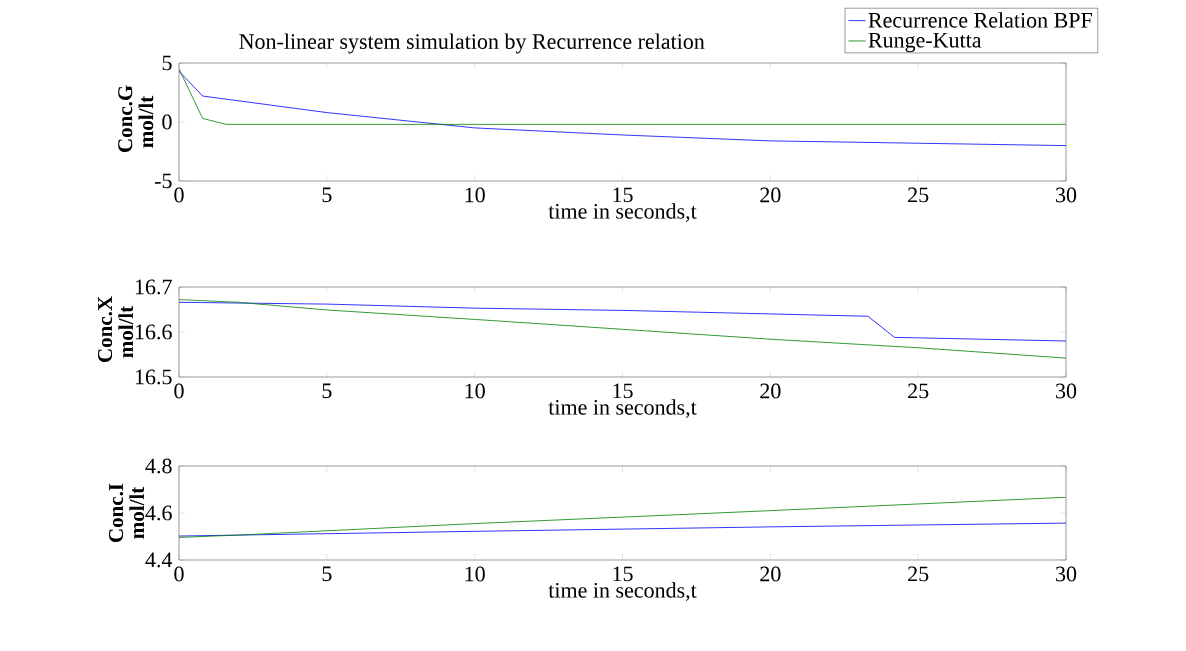  What do you see at coordinates (167, 122) in the screenshot?
I see `y-tick-label: 0` at bounding box center [167, 122].